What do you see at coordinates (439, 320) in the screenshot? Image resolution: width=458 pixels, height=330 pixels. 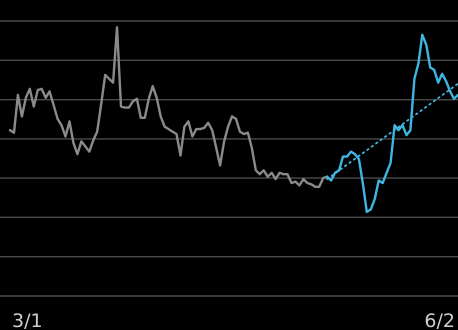 I see `x-tick-end: 6/2` at bounding box center [439, 320].